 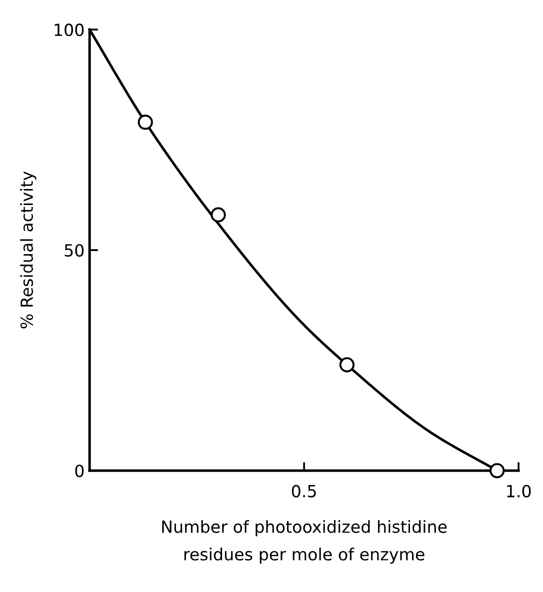 I want to click on y-tick-label: 50, so click(x=74, y=250).